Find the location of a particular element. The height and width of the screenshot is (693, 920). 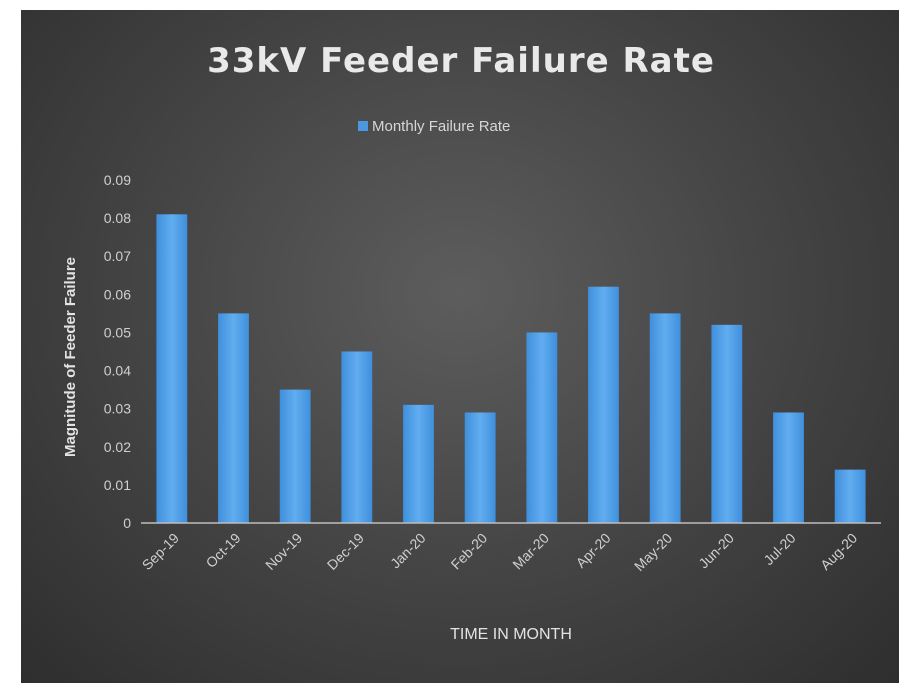

y-tick-label: 0.05 is located at coordinates (117, 332).